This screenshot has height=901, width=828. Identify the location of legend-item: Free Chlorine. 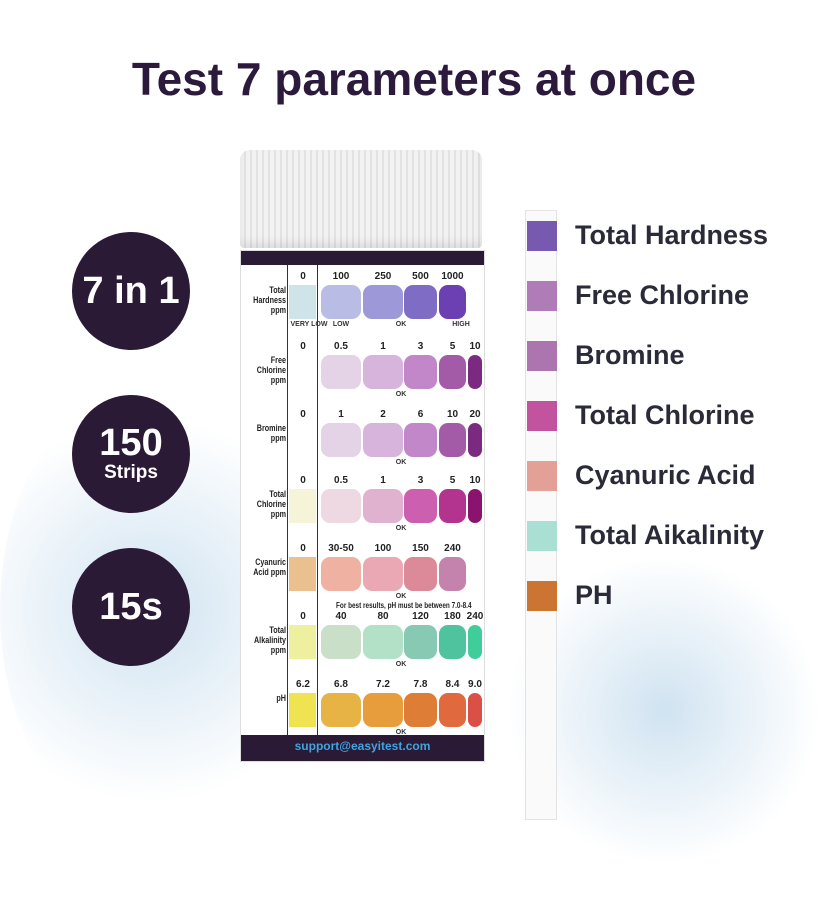
(638, 295).